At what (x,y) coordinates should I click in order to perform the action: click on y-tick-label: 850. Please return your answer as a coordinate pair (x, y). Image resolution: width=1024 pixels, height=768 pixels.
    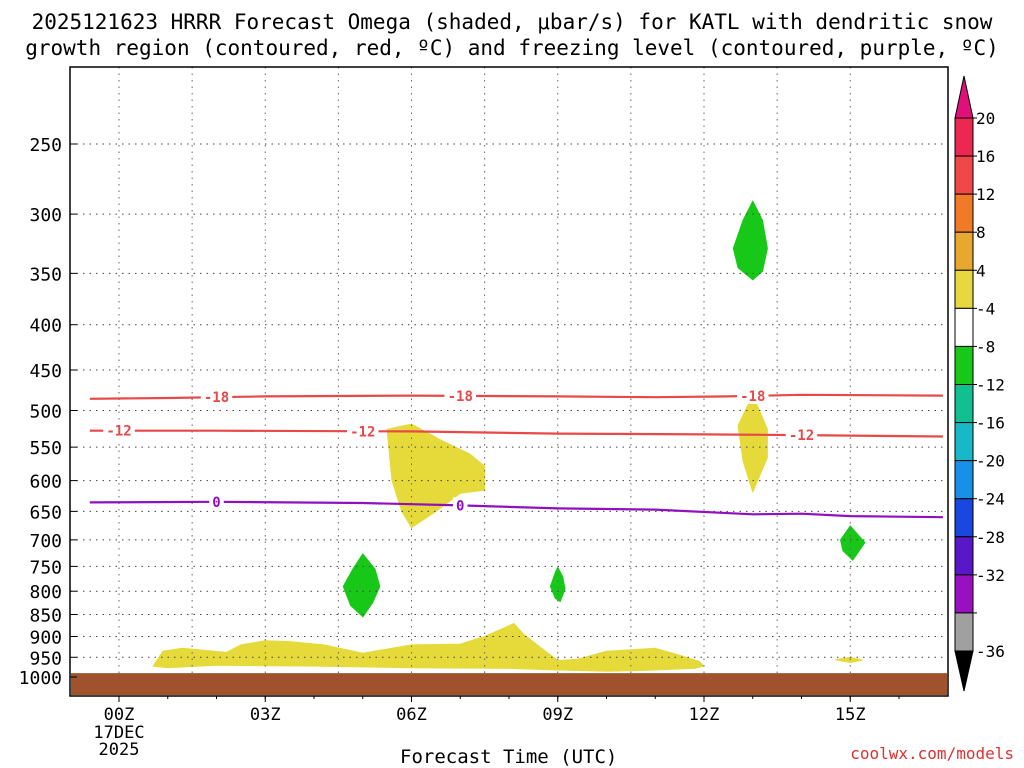
    Looking at the image, I should click on (45, 616).